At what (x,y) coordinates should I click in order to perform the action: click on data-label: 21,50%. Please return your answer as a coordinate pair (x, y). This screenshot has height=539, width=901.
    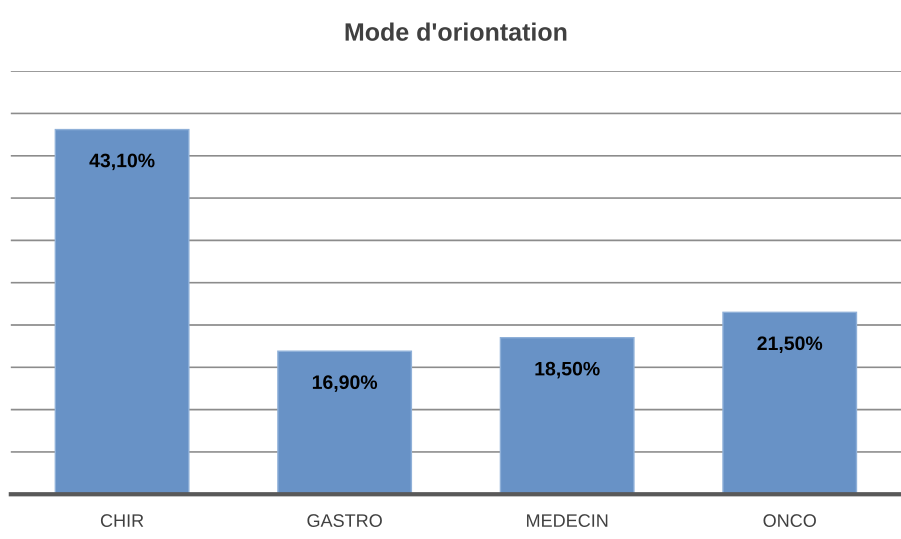
    Looking at the image, I should click on (789, 344).